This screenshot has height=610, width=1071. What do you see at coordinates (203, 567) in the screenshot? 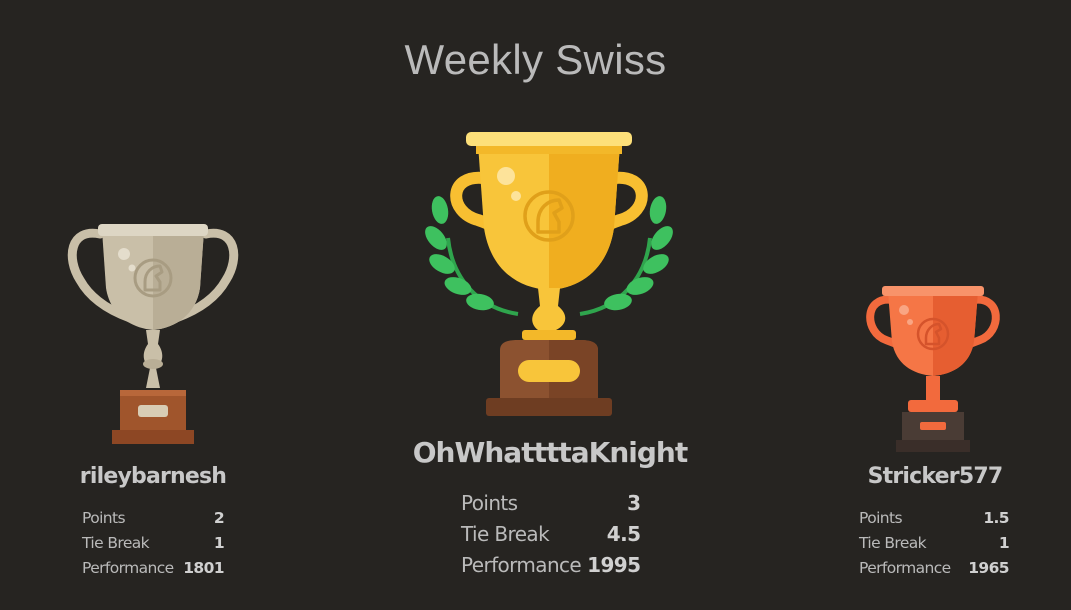
I see `stat-value: 1801` at bounding box center [203, 567].